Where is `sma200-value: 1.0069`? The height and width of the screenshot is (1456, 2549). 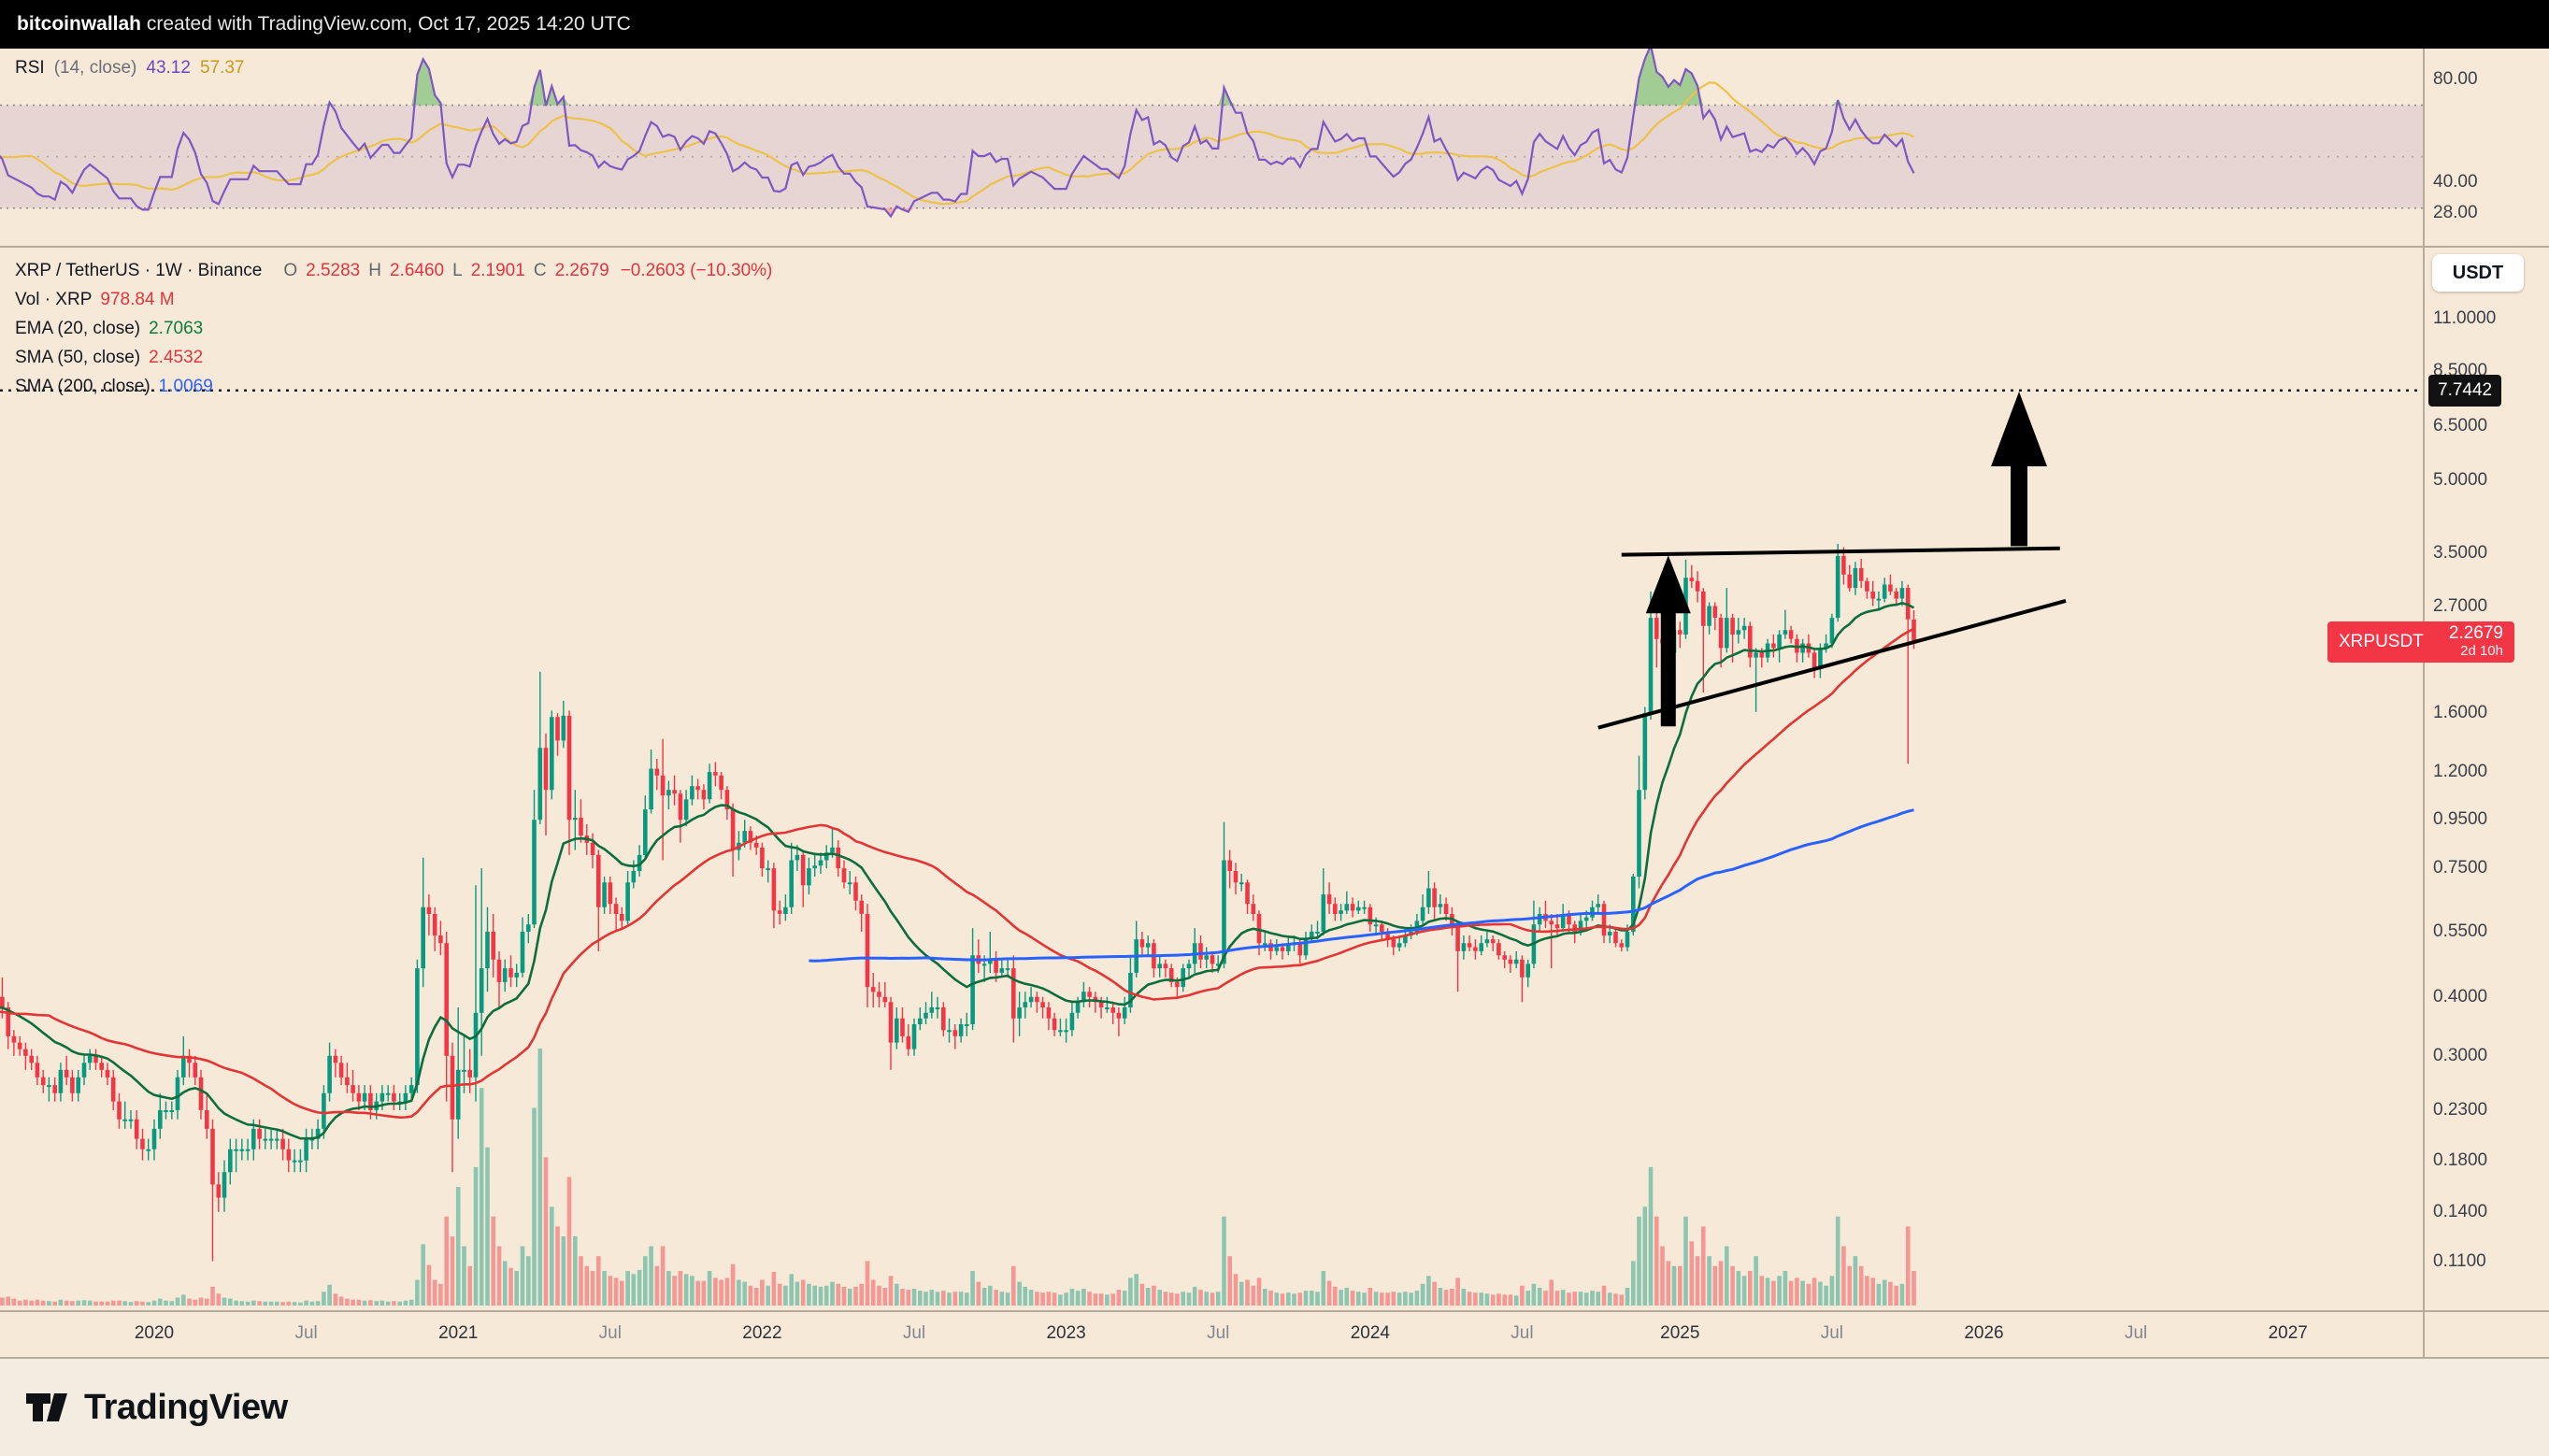
sma200-value: 1.0069 is located at coordinates (185, 386).